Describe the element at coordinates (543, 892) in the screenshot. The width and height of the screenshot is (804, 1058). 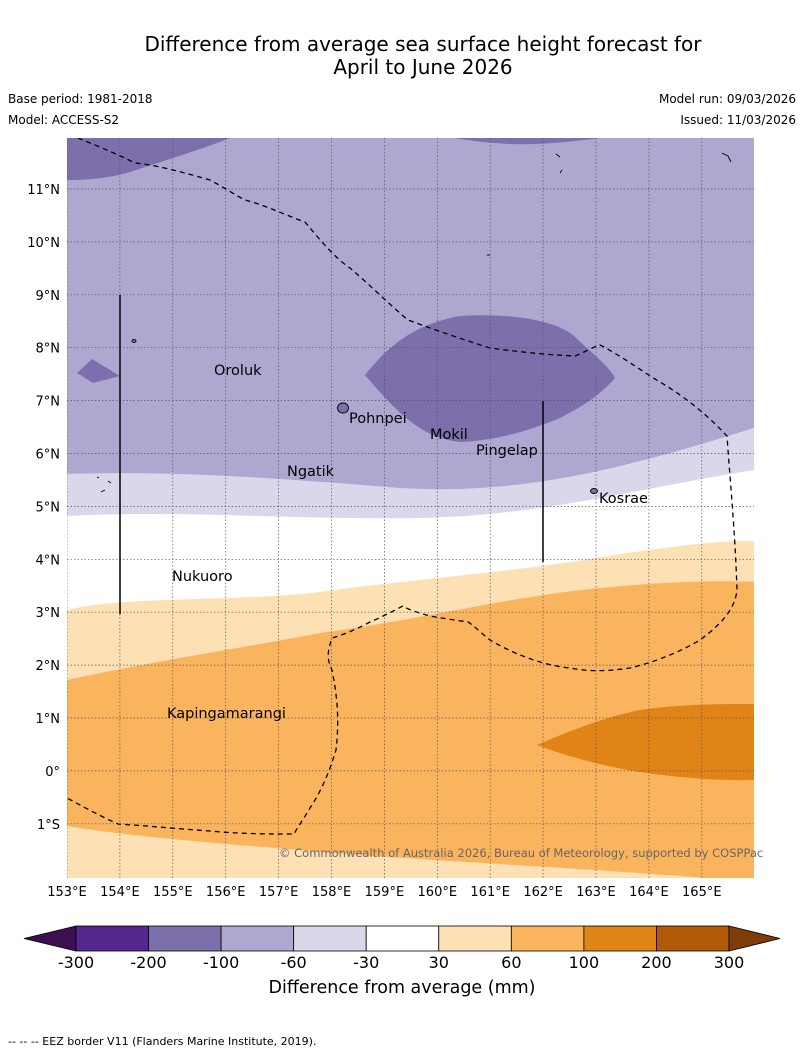
I see `lon-label: 162°E` at that location.